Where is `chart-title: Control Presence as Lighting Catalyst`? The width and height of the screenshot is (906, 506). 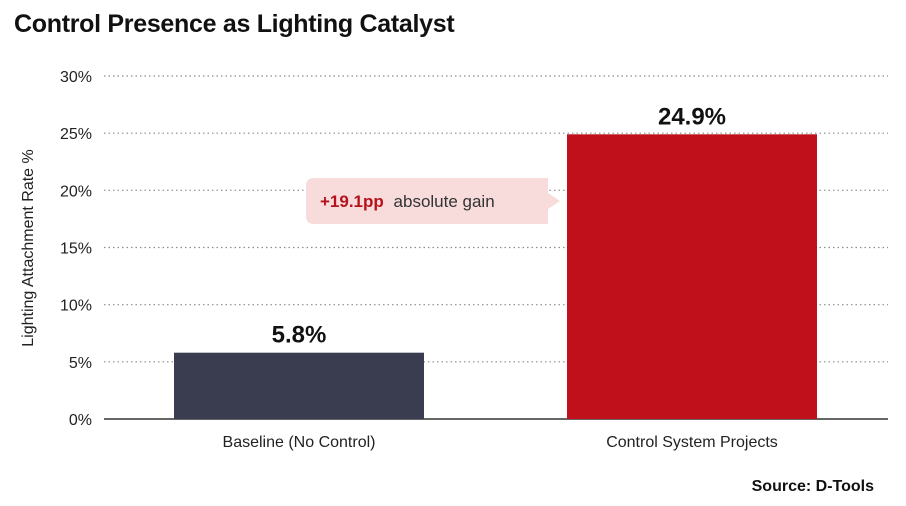 chart-title: Control Presence as Lighting Catalyst is located at coordinates (234, 24).